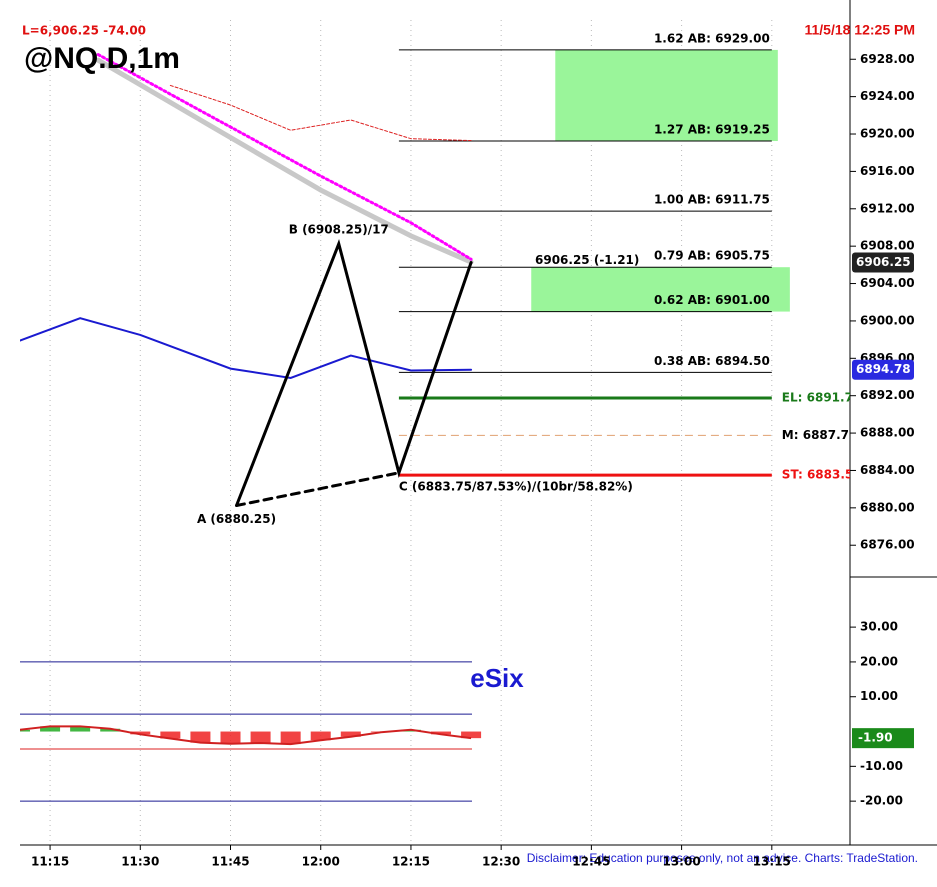 This screenshot has height=887, width=937. I want to click on price-tag-label: 6894.78, so click(883, 369).